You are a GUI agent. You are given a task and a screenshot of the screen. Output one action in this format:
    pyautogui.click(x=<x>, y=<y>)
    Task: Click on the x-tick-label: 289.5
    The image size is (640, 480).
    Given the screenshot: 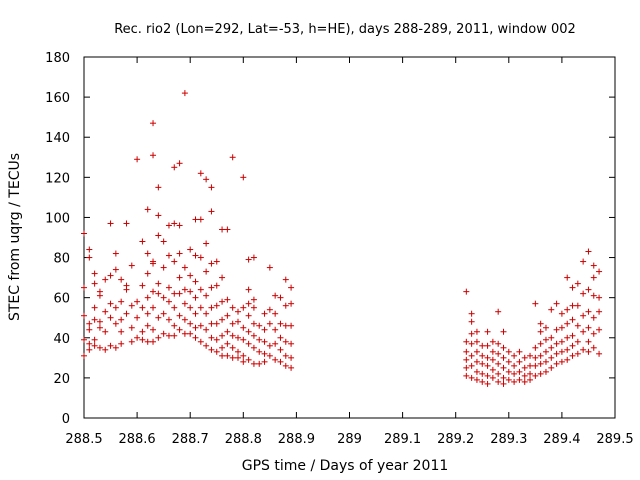 What is the action you would take?
    pyautogui.click(x=614, y=439)
    